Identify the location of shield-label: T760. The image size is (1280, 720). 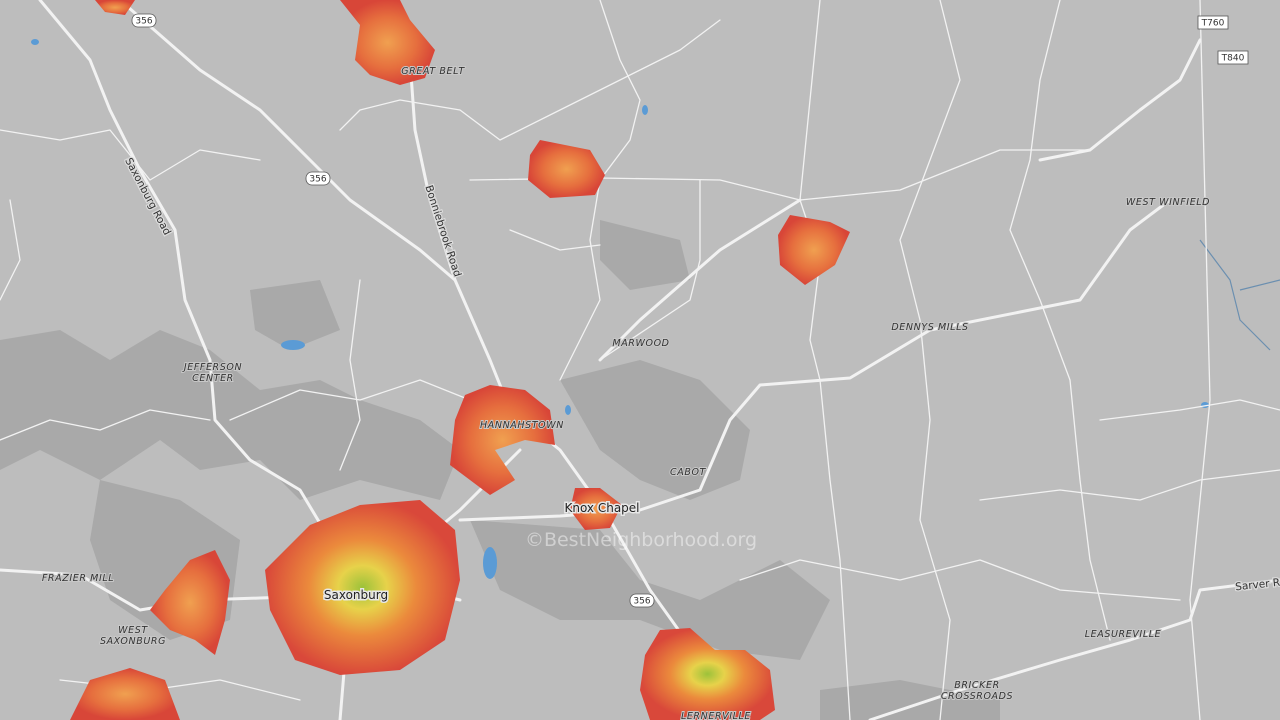
(1213, 24).